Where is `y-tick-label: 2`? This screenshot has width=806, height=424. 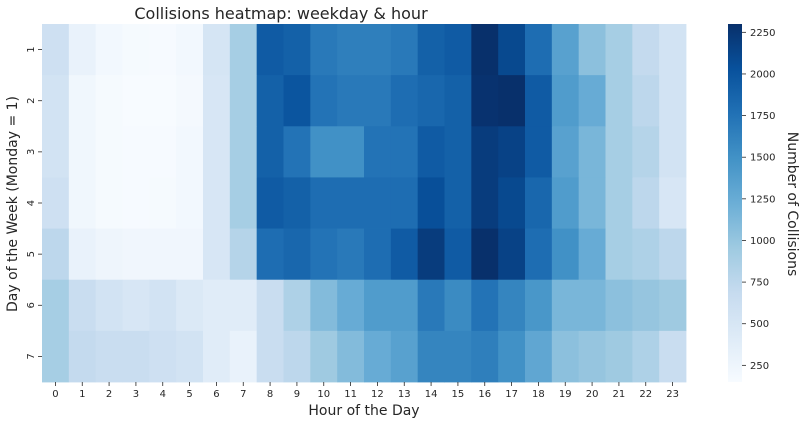 y-tick-label: 2 is located at coordinates (31, 101).